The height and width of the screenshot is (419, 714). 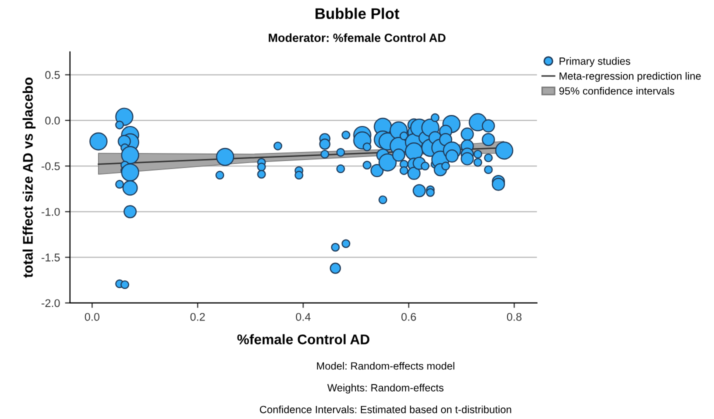 I want to click on y-axis-title: total Effect size AD vs placebo, so click(x=29, y=178).